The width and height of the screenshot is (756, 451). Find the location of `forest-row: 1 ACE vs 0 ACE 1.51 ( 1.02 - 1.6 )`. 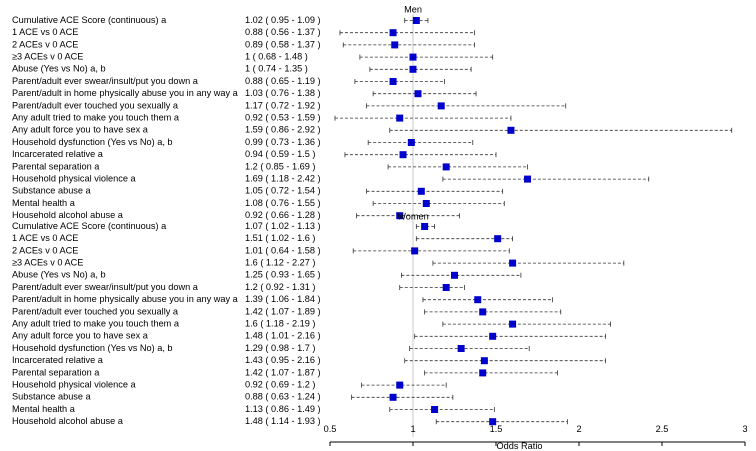

forest-row: 1 ACE vs 0 ACE 1.51 ( 1.02 - 1.6 ) is located at coordinates (262, 238).